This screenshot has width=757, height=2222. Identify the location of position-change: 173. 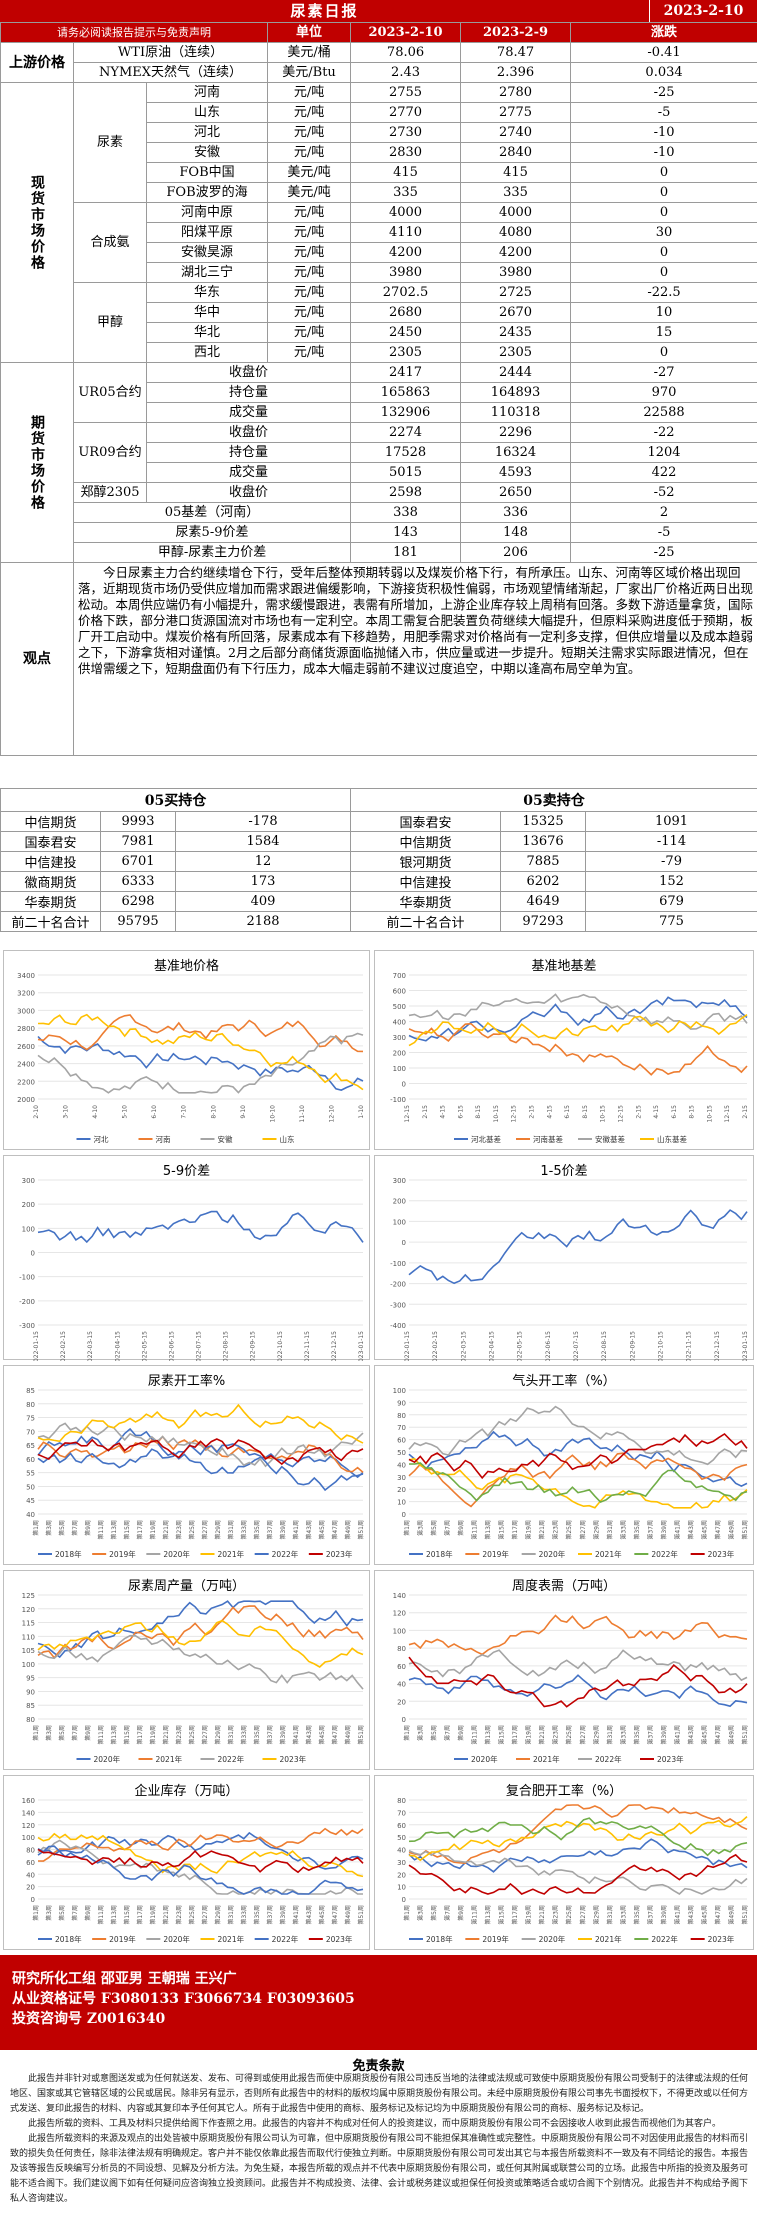
(263, 881).